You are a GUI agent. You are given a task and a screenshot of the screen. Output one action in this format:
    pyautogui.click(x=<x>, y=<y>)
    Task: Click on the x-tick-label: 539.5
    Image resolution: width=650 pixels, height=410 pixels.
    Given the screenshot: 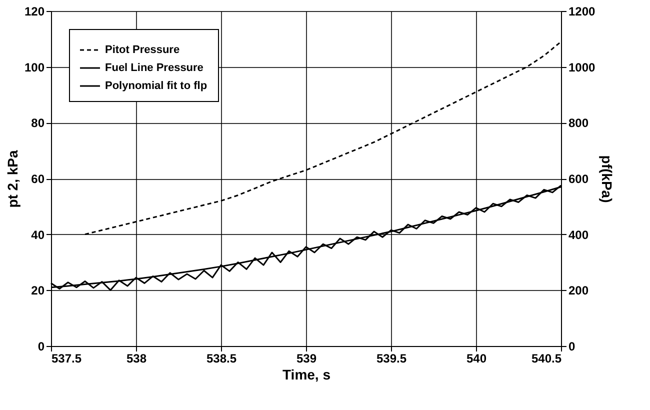 What is the action you would take?
    pyautogui.click(x=391, y=359)
    